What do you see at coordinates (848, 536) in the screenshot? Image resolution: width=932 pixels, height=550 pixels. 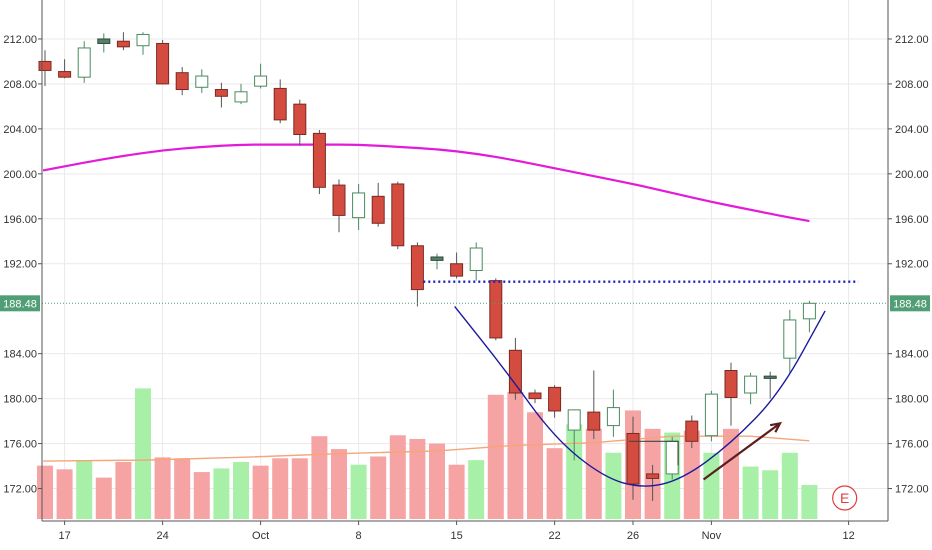 I see `date-tick-label: 12` at bounding box center [848, 536].